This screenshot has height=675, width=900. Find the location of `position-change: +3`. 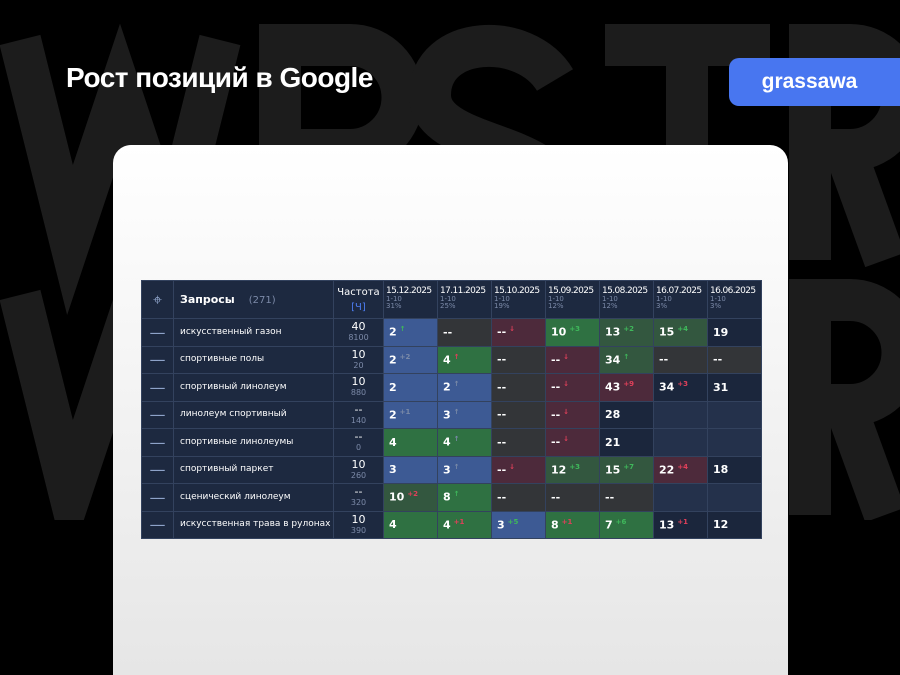

position-change: +3 is located at coordinates (683, 384).